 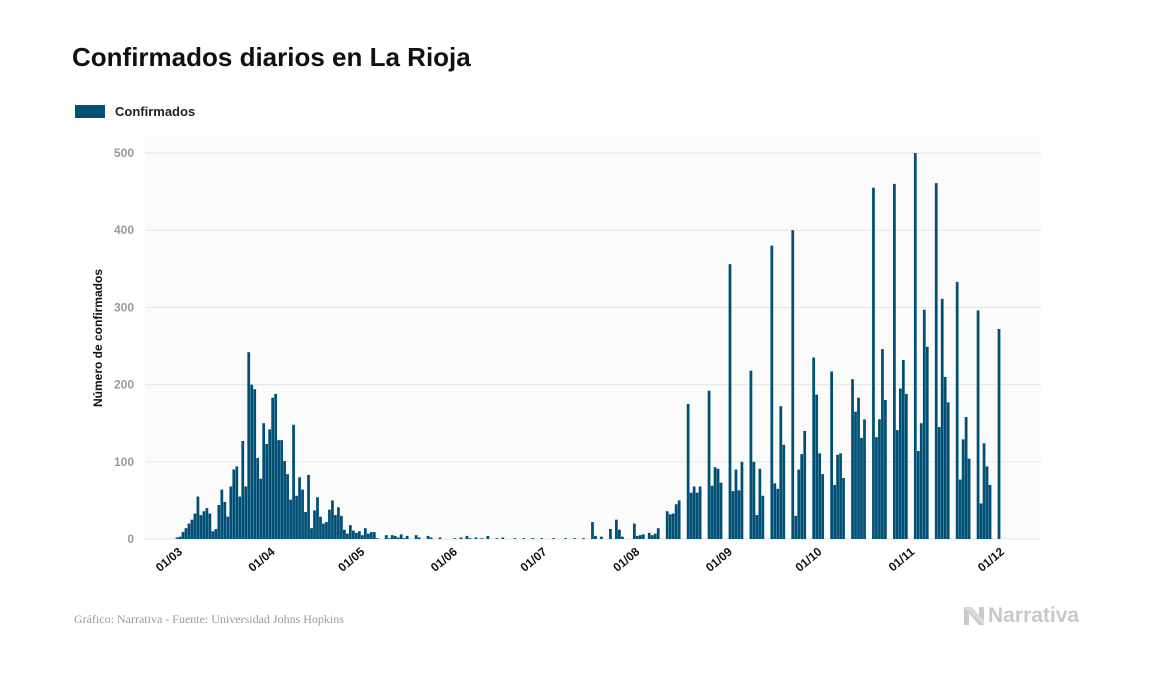 What do you see at coordinates (155, 111) in the screenshot?
I see `legend-label: Confirmados` at bounding box center [155, 111].